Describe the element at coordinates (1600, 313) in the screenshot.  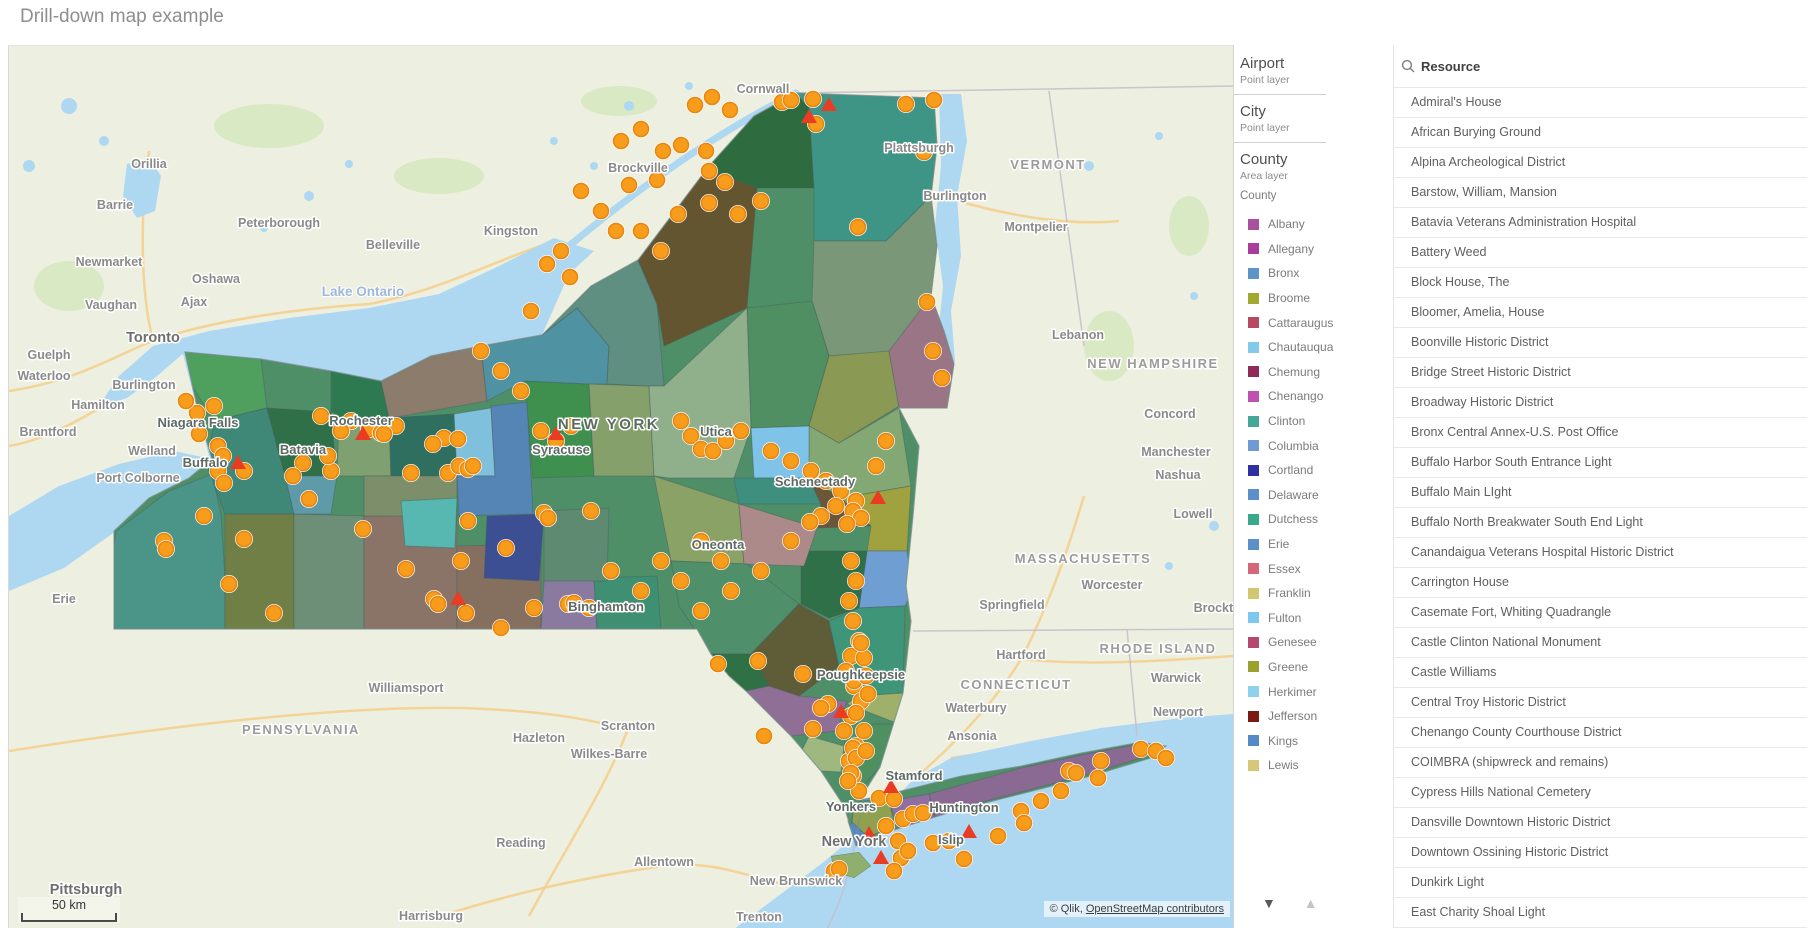
I see `resource-list-item: Bloomer, Amelia, House` at that location.